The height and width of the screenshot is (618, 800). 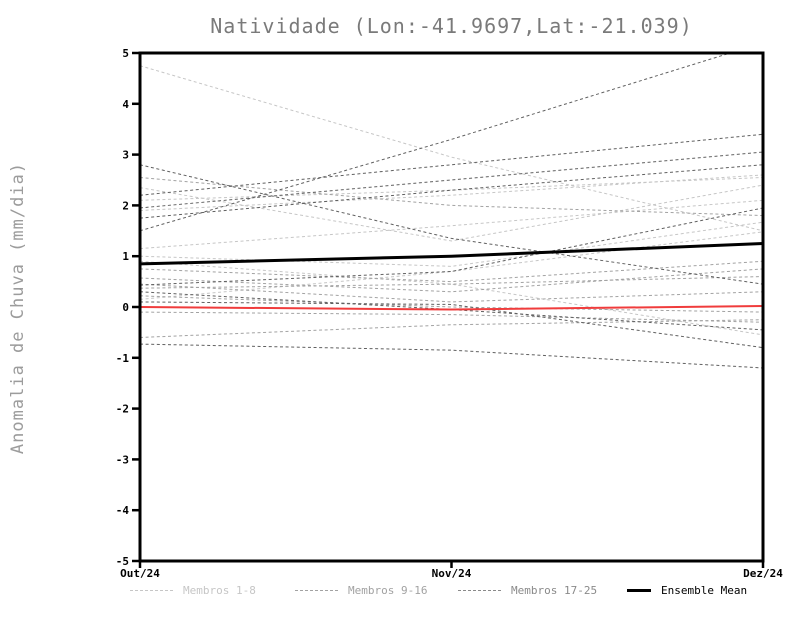 I want to click on legend-item-ensemble-mean: Ensemble Mean, so click(x=687, y=590).